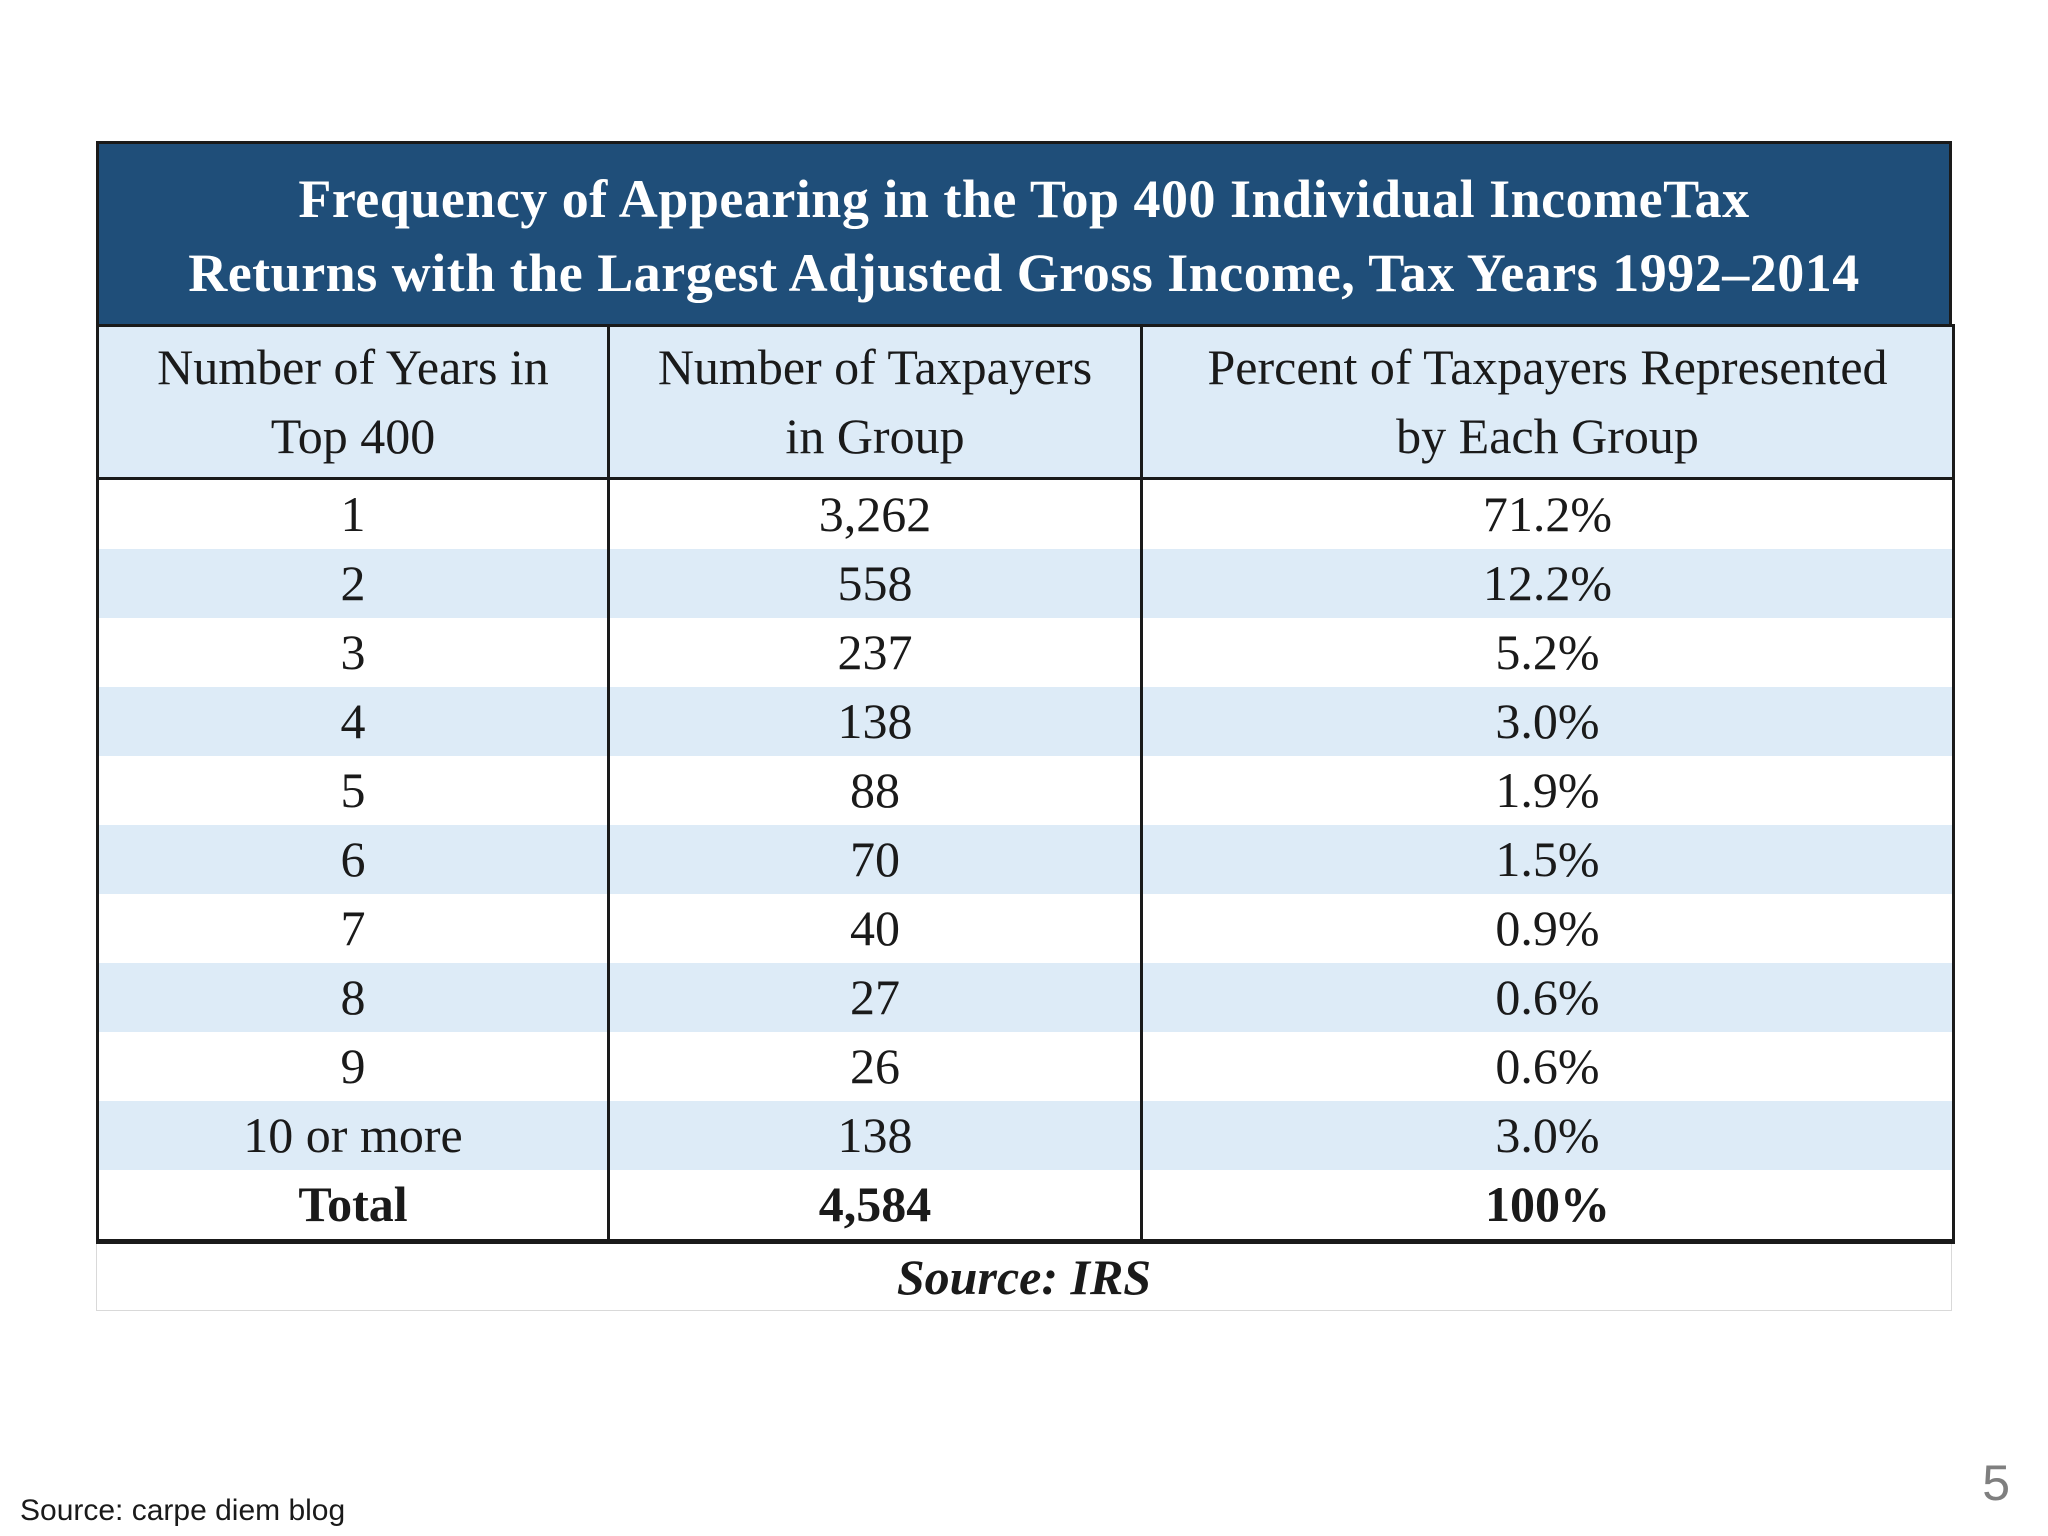 The image size is (2048, 1536). Describe the element at coordinates (875, 790) in the screenshot. I see `cell-taxpayers: 88` at that location.